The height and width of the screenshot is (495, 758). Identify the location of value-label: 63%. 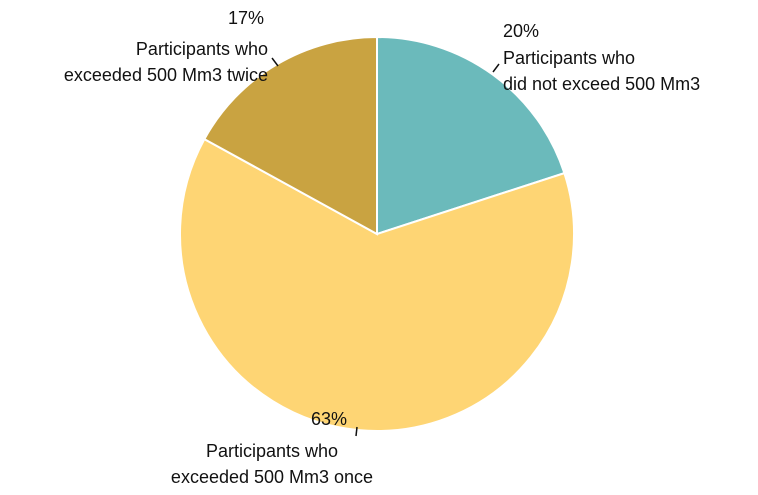
(329, 419).